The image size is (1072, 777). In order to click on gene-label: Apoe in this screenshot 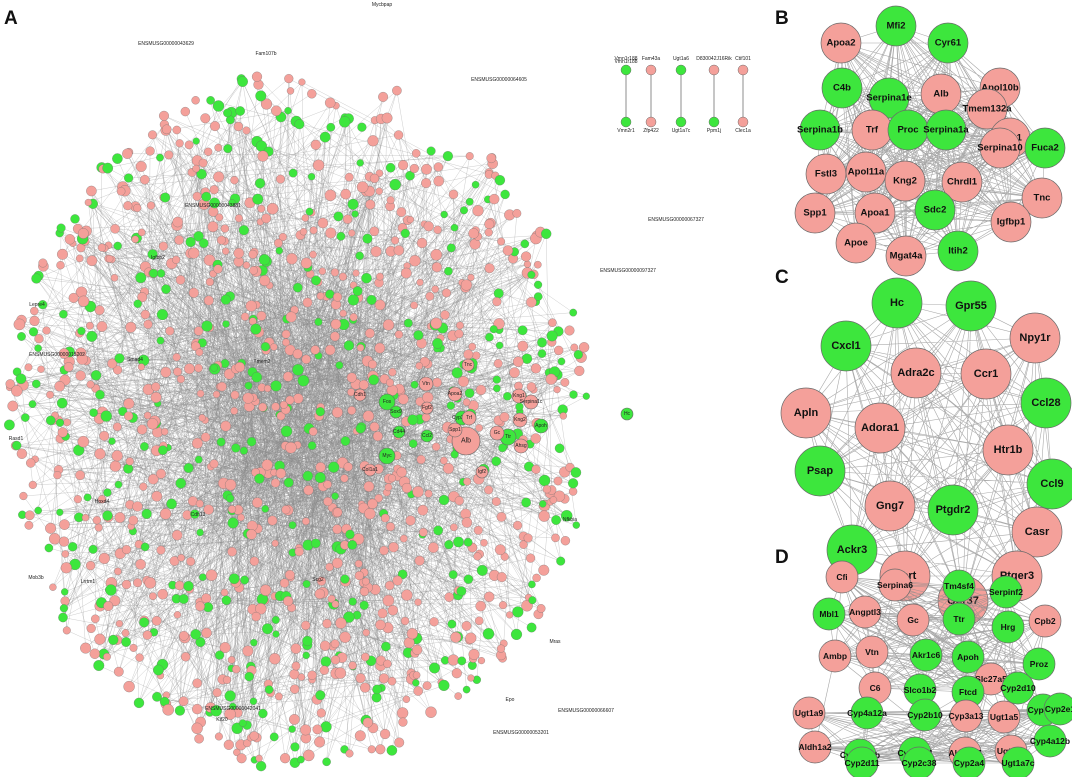, I will do `click(856, 243)`.